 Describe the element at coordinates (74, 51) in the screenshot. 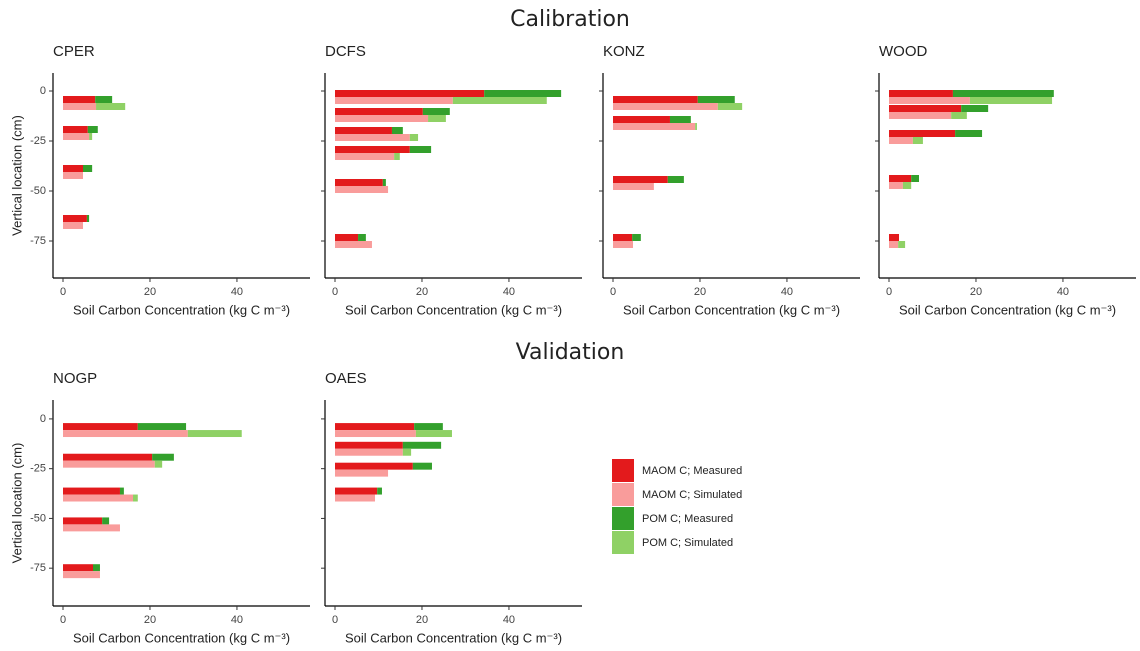

I see `panel-title: CPER` at that location.